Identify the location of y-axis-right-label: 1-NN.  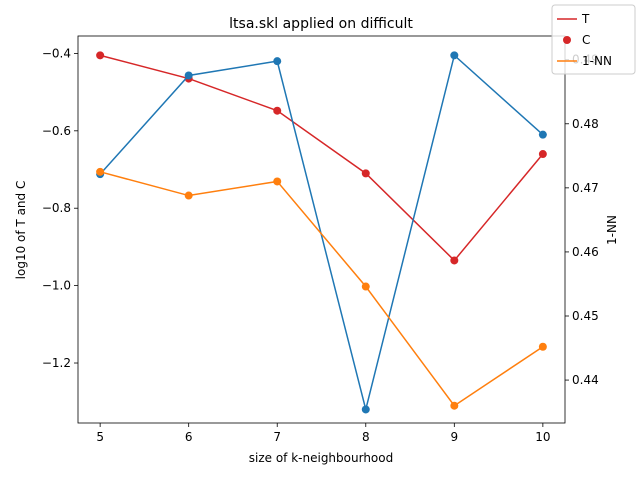
(612, 230).